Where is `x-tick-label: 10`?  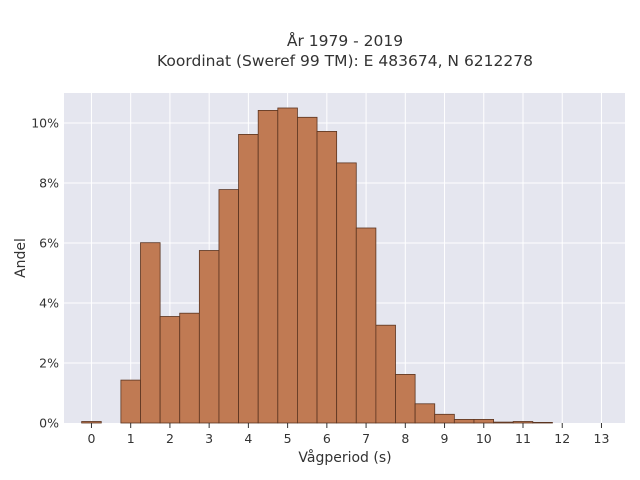 x-tick-label: 10 is located at coordinates (484, 438).